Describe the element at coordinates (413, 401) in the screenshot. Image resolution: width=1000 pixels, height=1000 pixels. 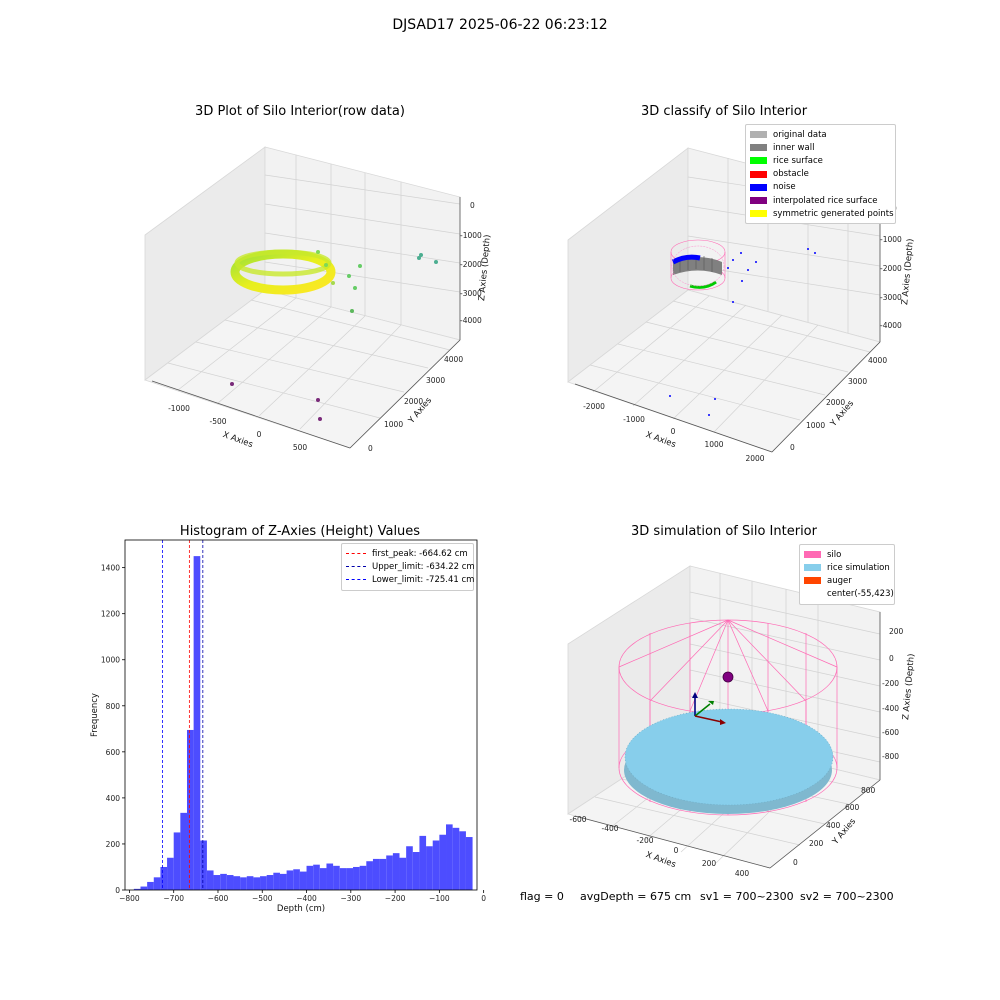
I see `plot1-ytick: 2000` at that location.